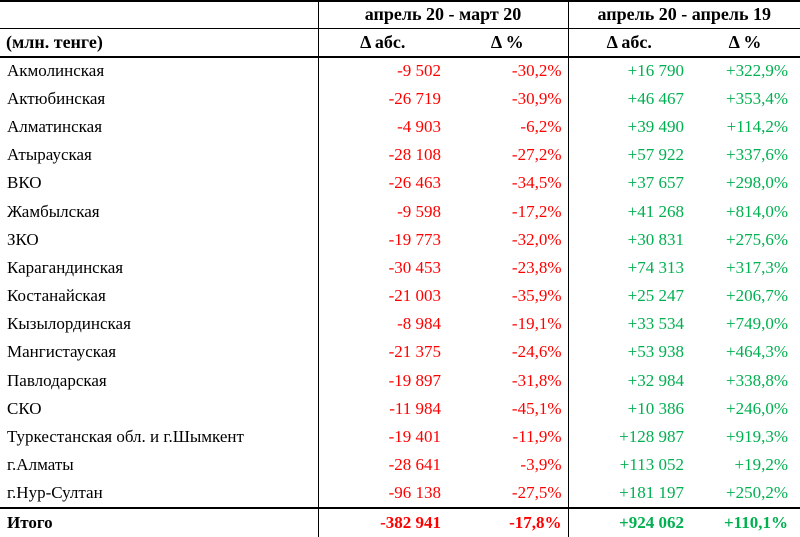 This screenshot has width=800, height=537. Describe the element at coordinates (536, 71) in the screenshot. I see `month-pct-cell: -30,2%` at that location.